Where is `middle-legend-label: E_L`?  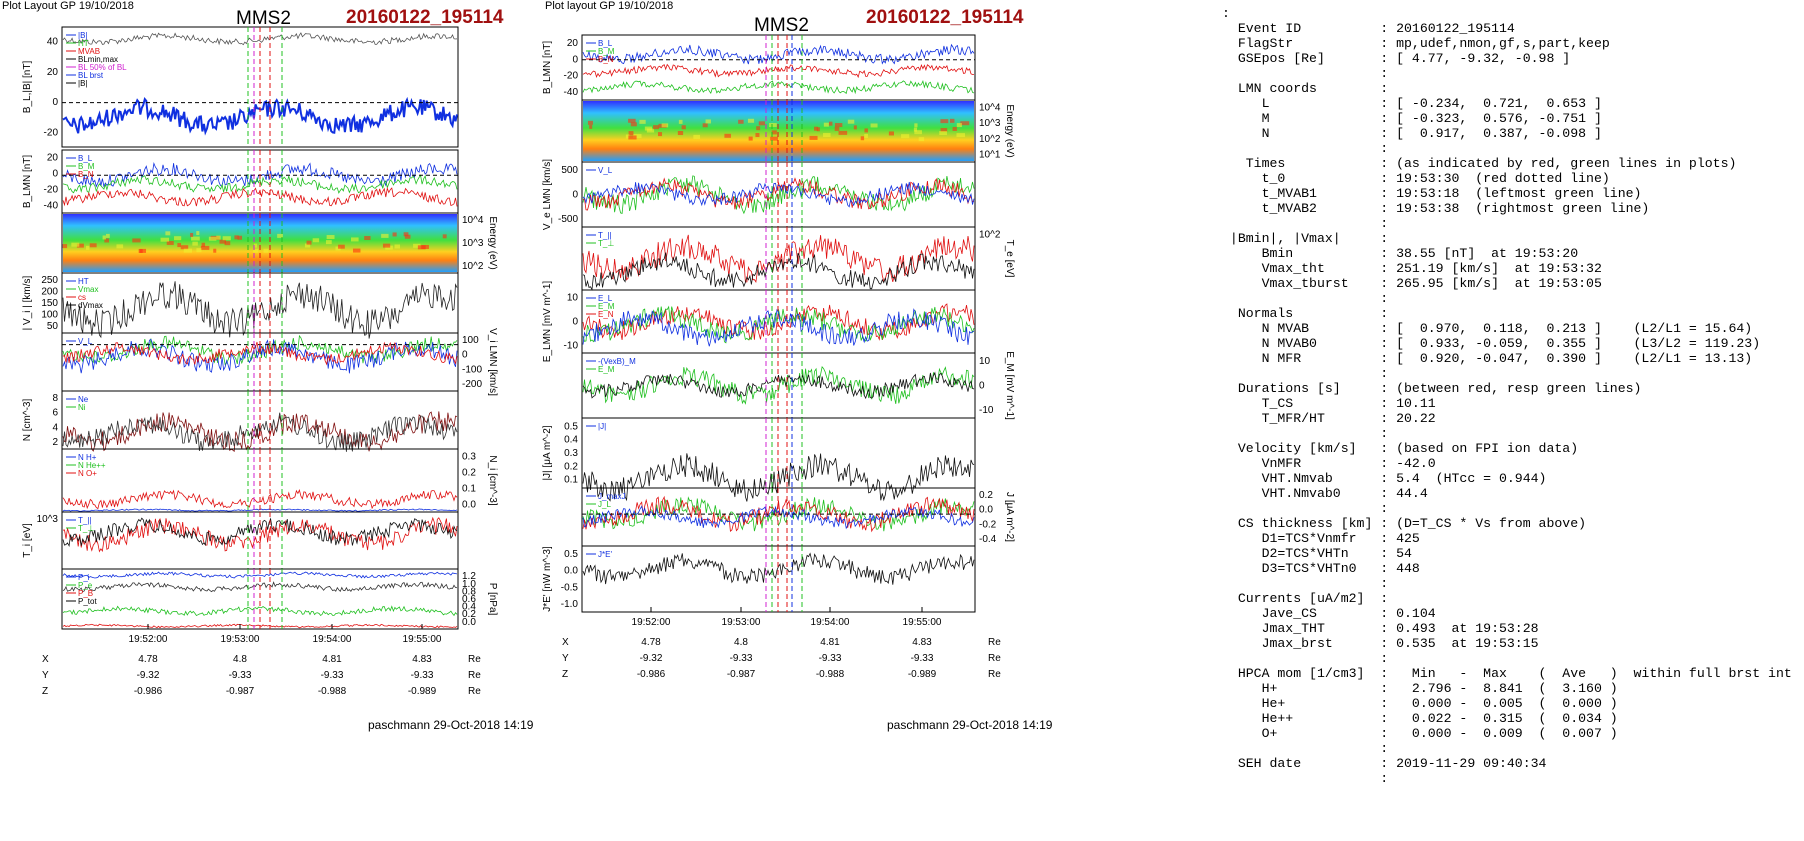 middle-legend-label: E_L is located at coordinates (605, 298).